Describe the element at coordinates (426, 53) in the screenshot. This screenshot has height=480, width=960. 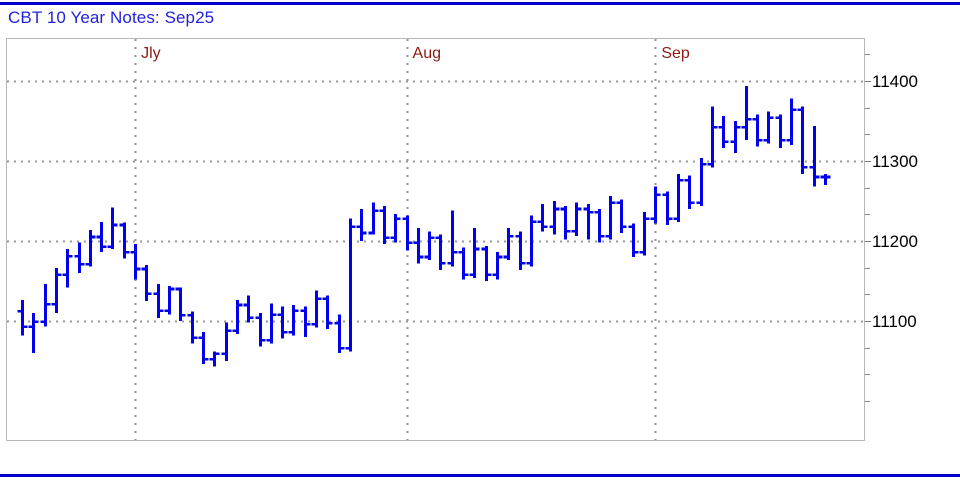
I see `x-axis-month-label: Aug` at that location.